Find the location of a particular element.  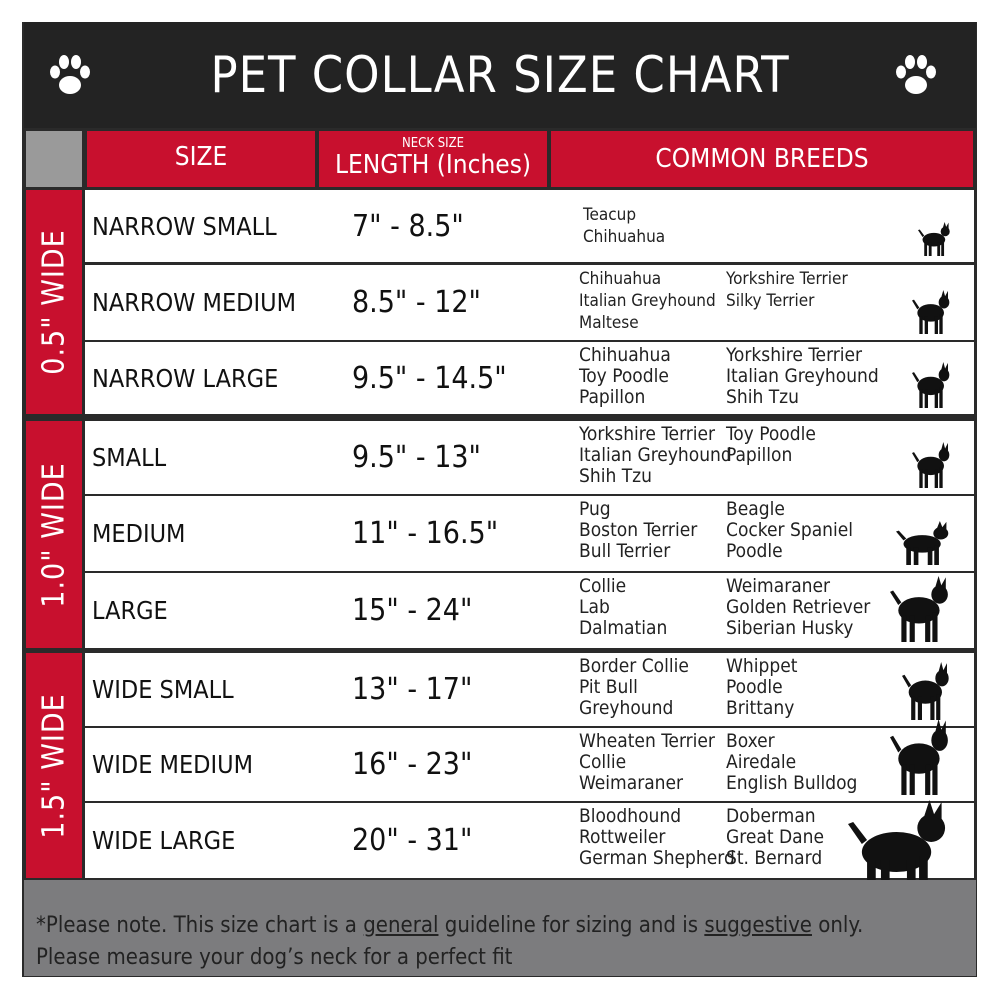

breed-name: Boston Terrier is located at coordinates (638, 530).